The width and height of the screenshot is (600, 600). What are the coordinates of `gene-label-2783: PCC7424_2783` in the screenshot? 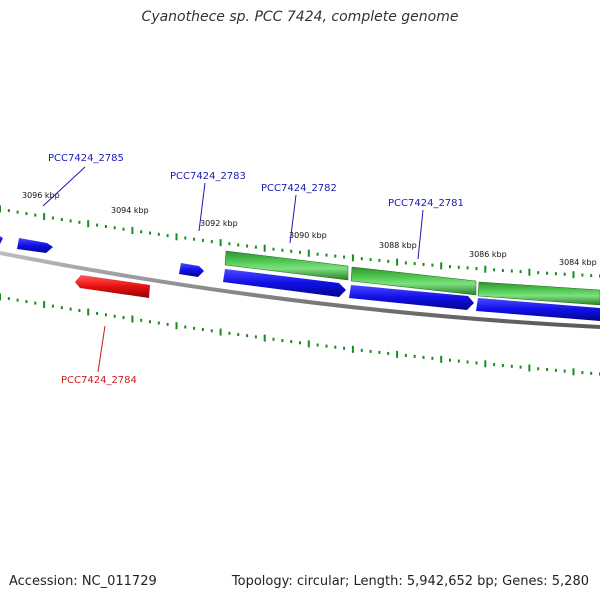 It's located at (208, 176).